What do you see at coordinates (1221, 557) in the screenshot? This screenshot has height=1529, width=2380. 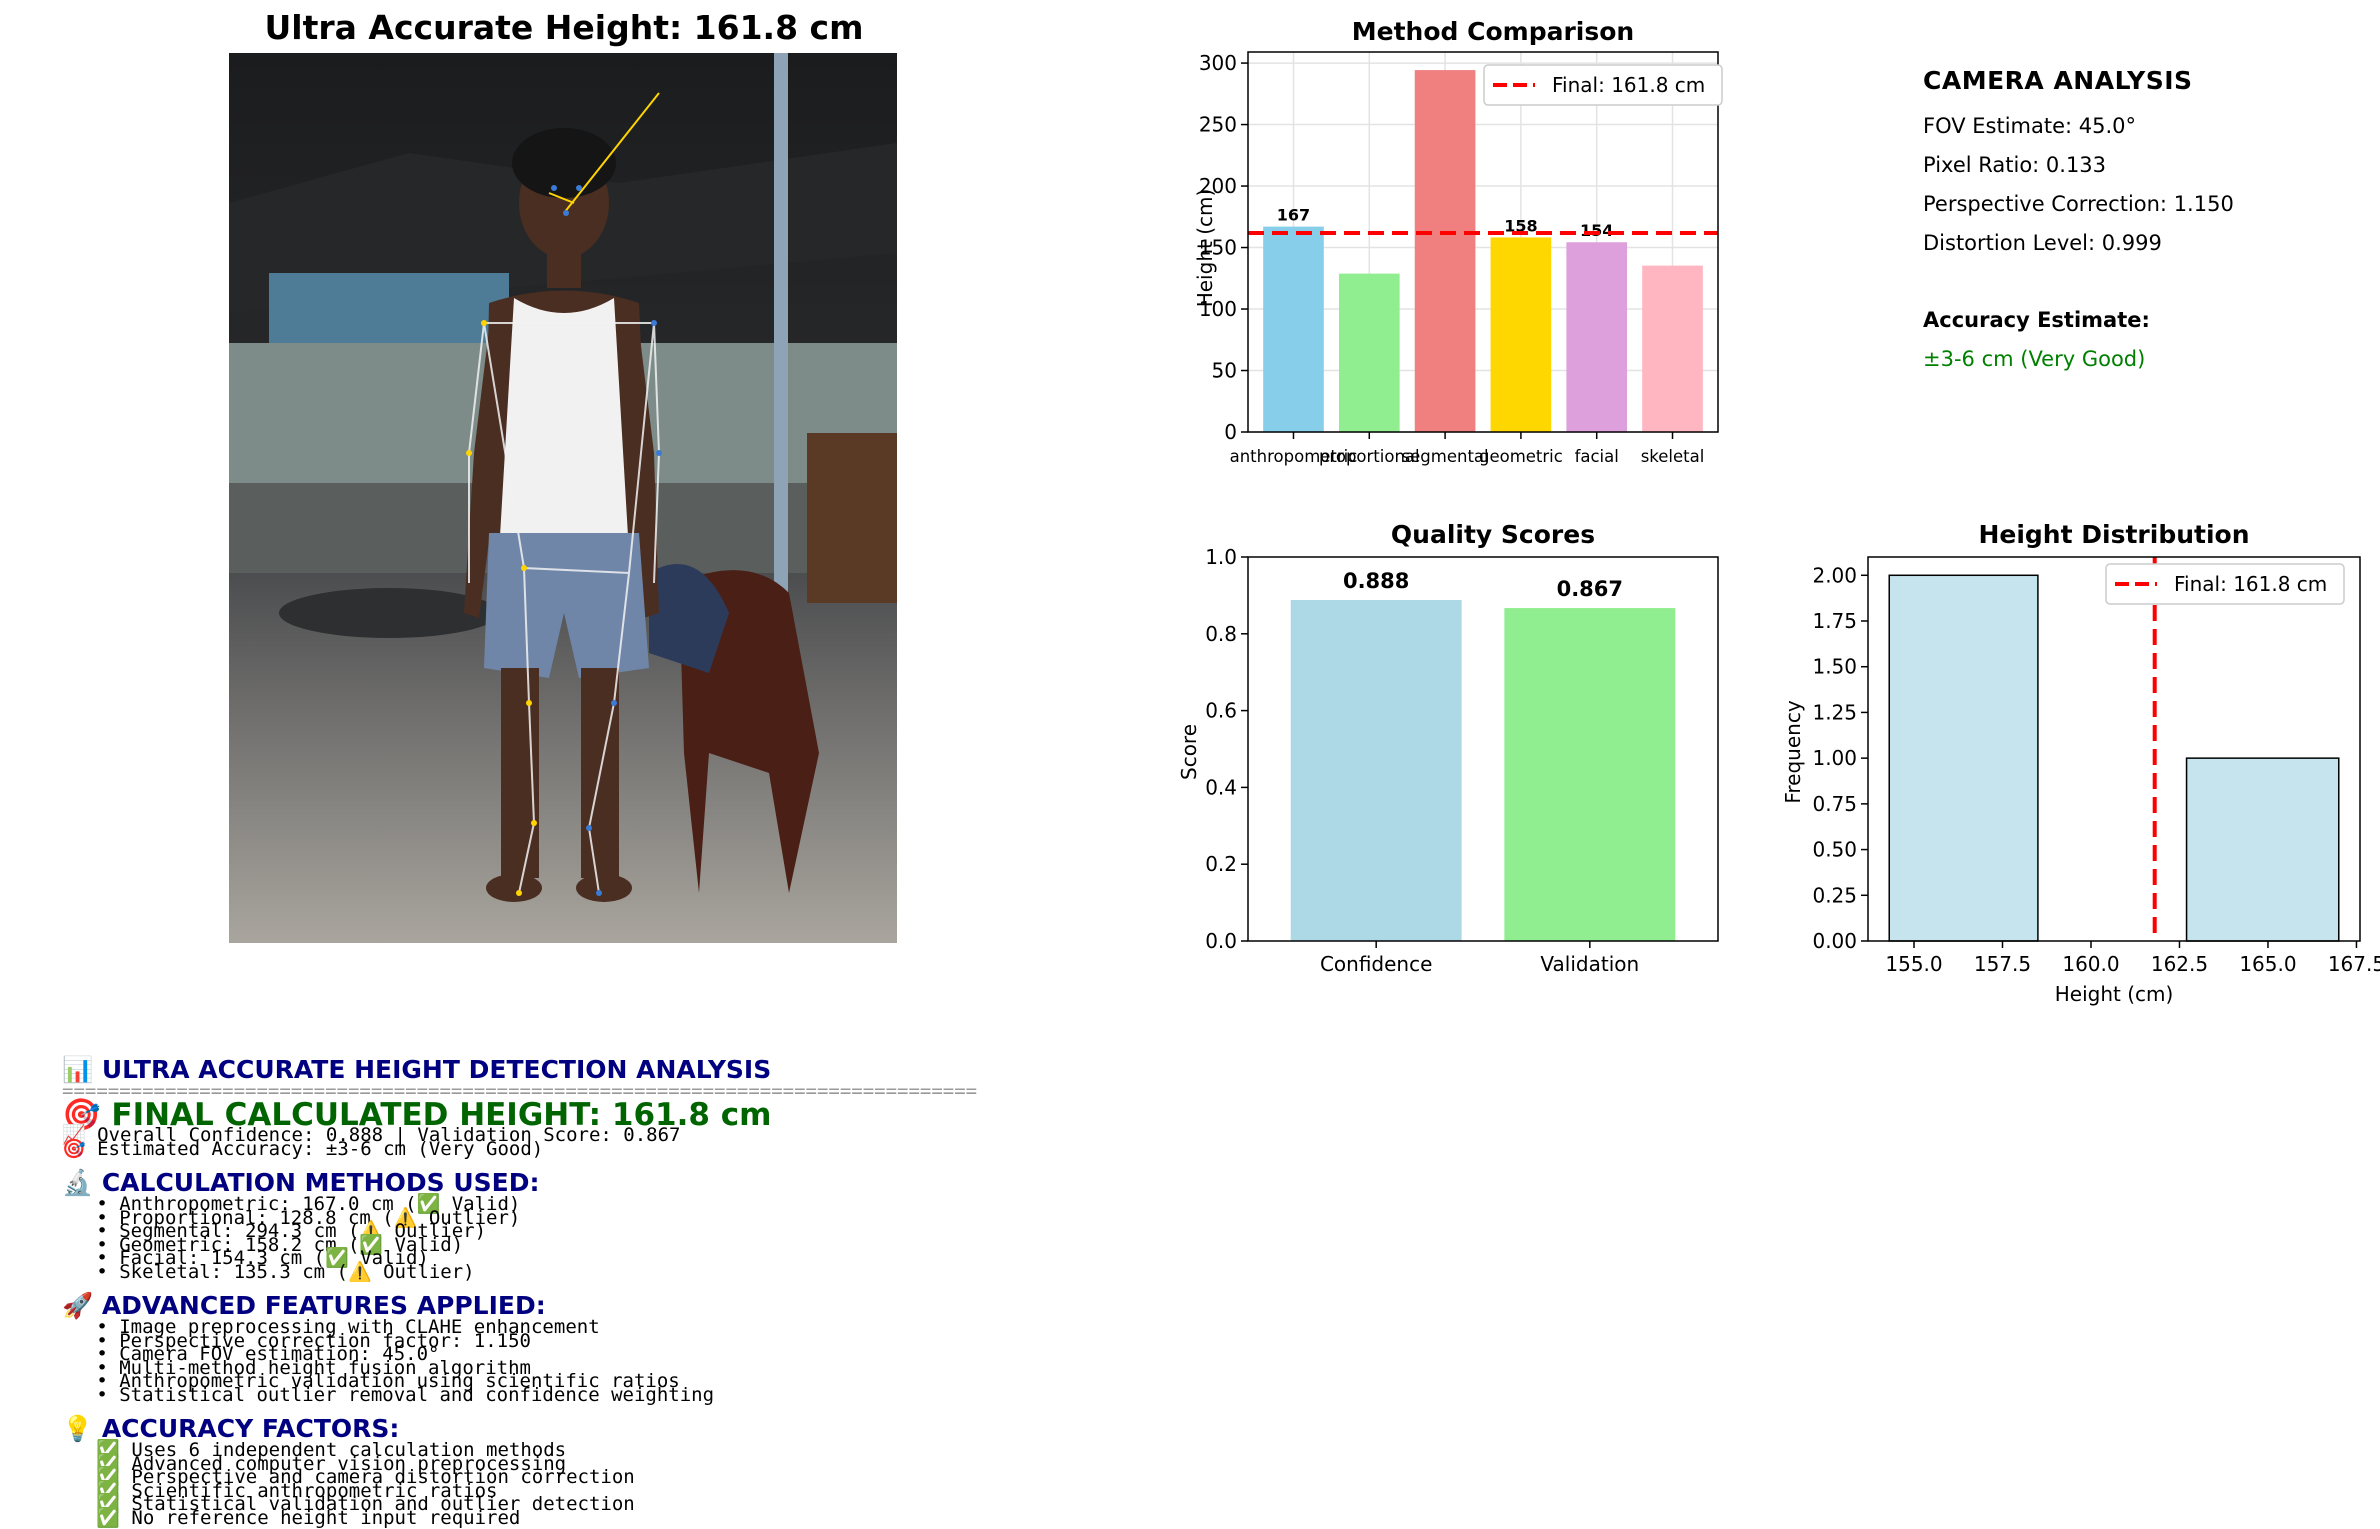 I see `quality-ytick-label: 1.0` at bounding box center [1221, 557].